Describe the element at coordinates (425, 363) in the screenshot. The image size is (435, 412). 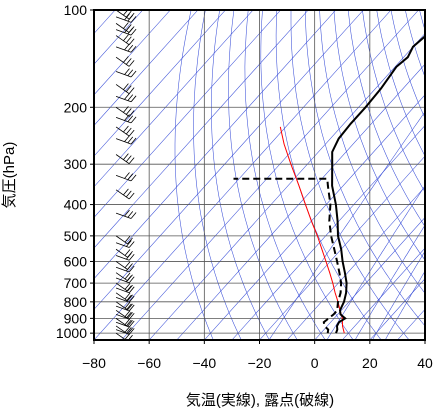
I see `x-tick-label: 40` at that location.